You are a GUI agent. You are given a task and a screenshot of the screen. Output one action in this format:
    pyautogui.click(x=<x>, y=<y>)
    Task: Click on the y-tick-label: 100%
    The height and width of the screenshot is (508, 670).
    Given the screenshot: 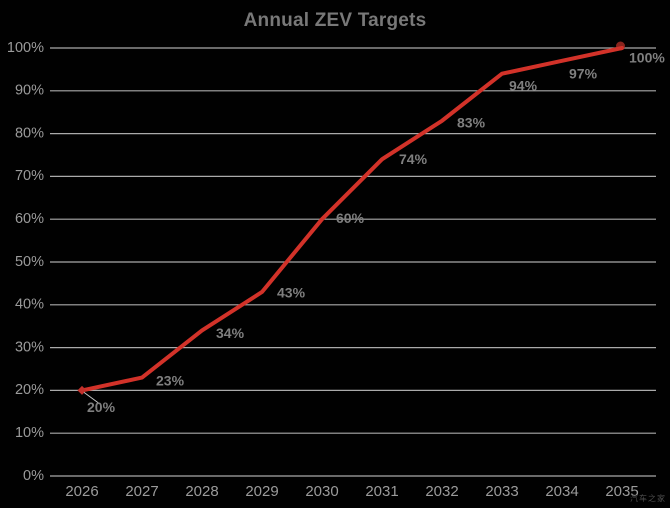 What is the action you would take?
    pyautogui.click(x=25, y=48)
    